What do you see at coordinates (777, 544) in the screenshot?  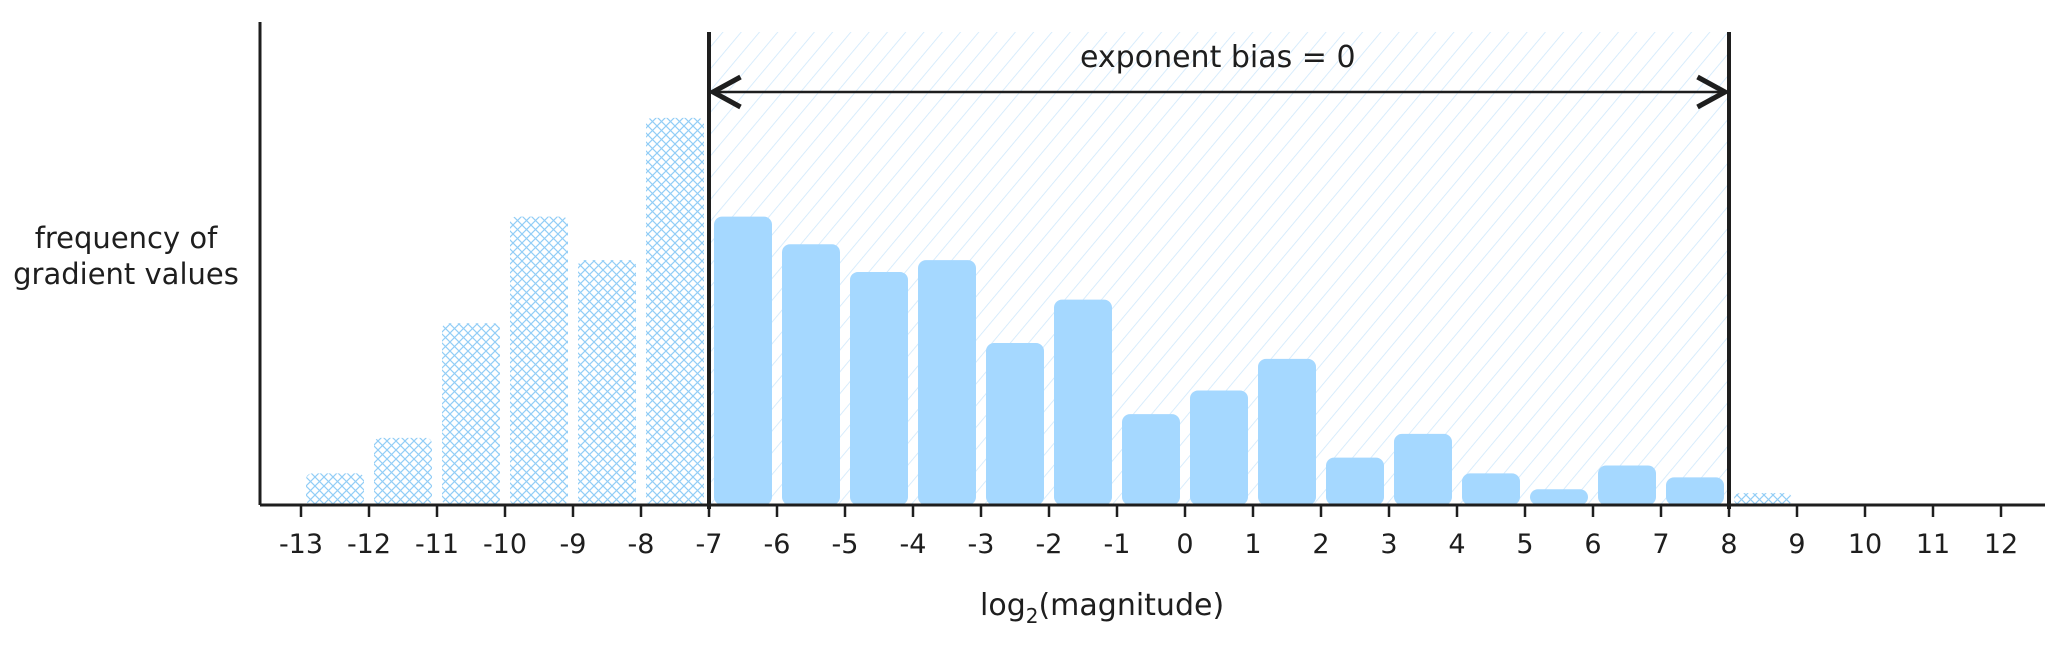 I see `x-tick-label-7: -6` at bounding box center [777, 544].